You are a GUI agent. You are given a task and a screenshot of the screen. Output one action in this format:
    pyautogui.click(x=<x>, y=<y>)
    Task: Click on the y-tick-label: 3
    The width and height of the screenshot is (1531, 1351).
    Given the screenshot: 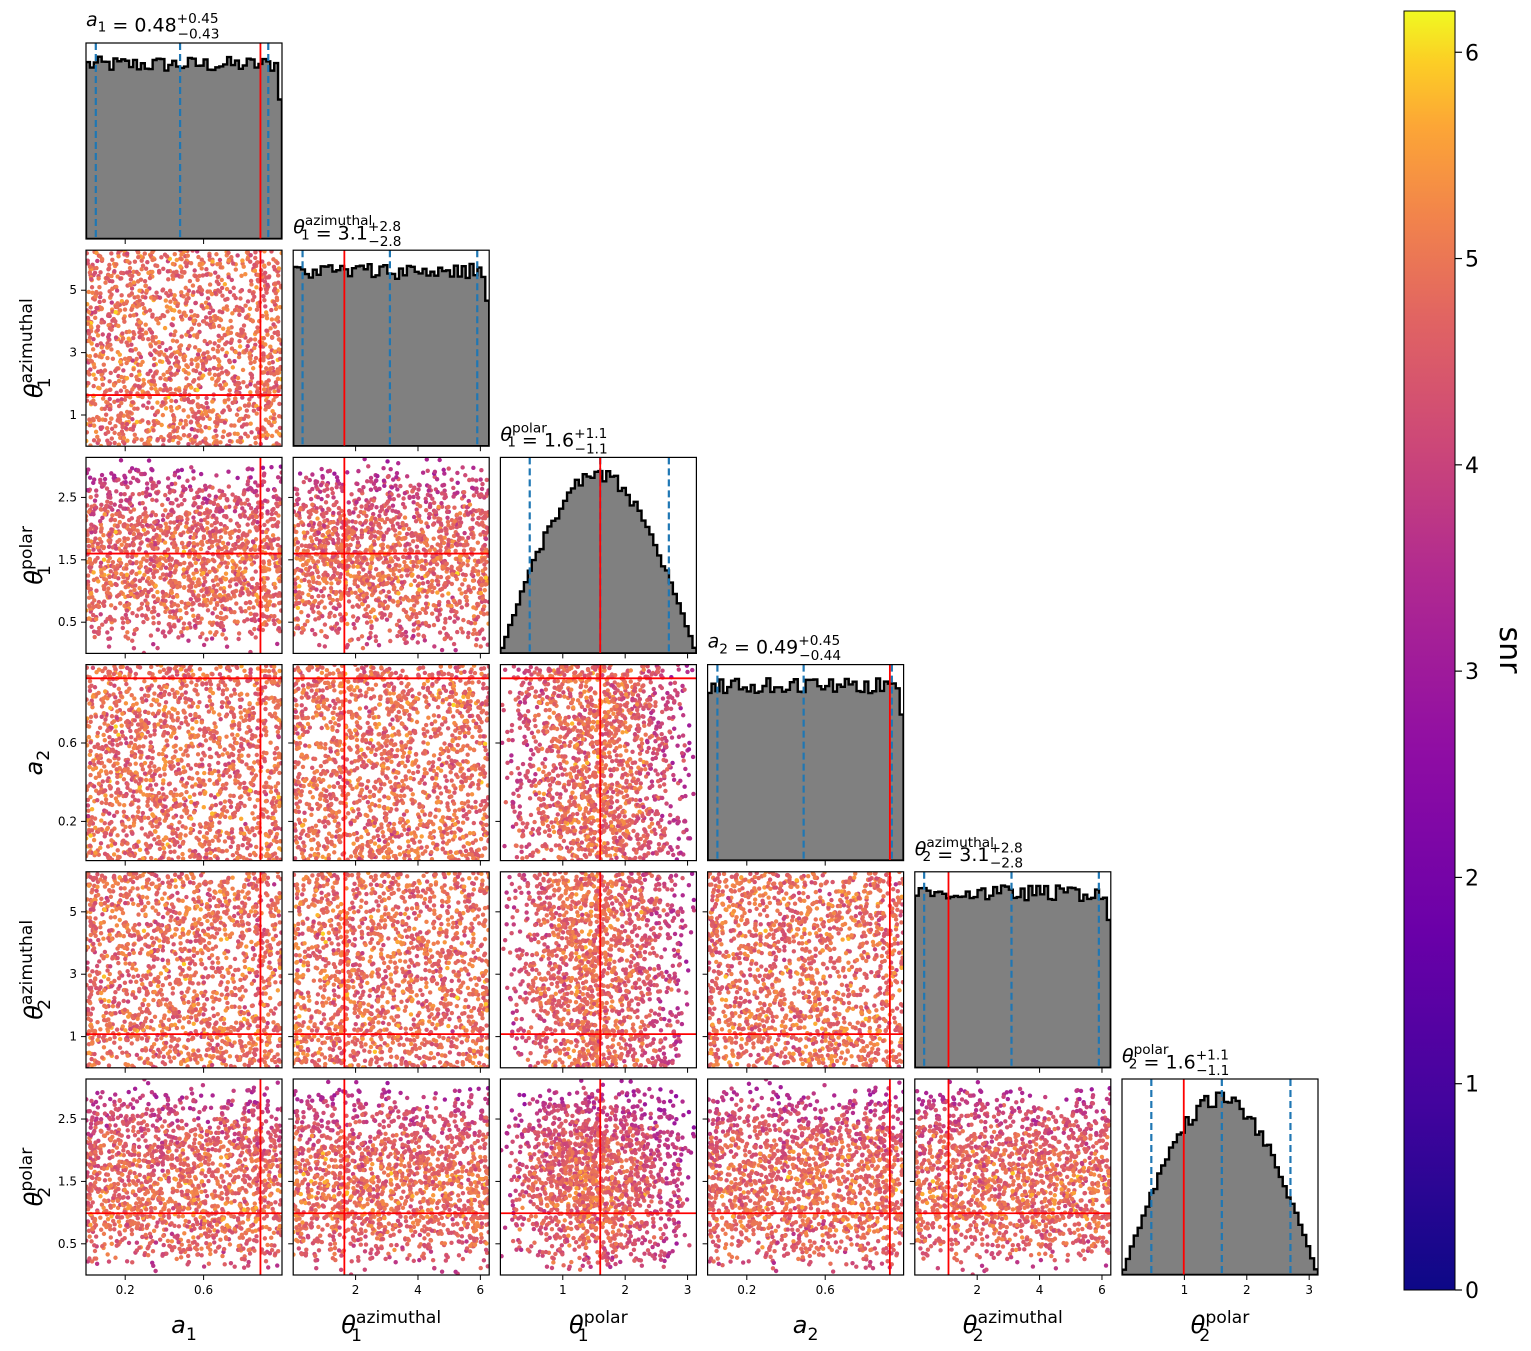 What is the action you would take?
    pyautogui.click(x=73, y=353)
    